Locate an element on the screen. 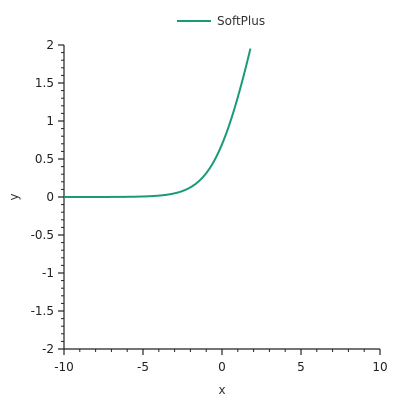  y-tick-label: 1.5 is located at coordinates (44, 83).